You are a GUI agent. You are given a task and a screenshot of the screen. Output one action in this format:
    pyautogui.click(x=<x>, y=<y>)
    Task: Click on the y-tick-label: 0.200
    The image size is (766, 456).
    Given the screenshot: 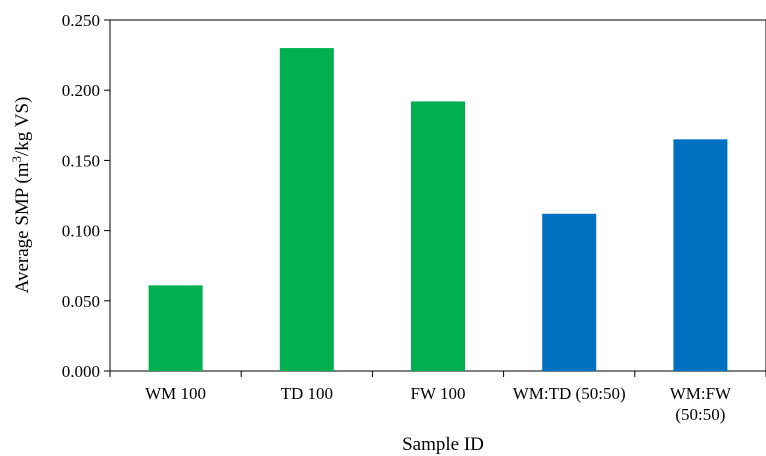 What is the action you would take?
    pyautogui.click(x=81, y=90)
    